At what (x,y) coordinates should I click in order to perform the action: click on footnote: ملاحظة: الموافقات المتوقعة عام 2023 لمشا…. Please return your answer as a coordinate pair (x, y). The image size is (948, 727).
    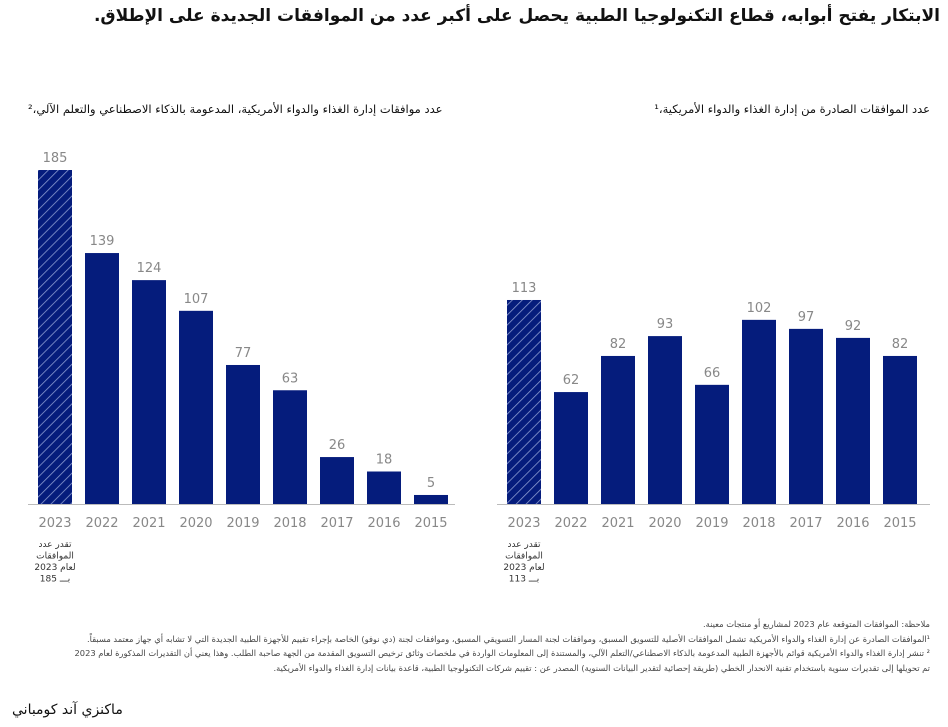
    Looking at the image, I should click on (816, 624).